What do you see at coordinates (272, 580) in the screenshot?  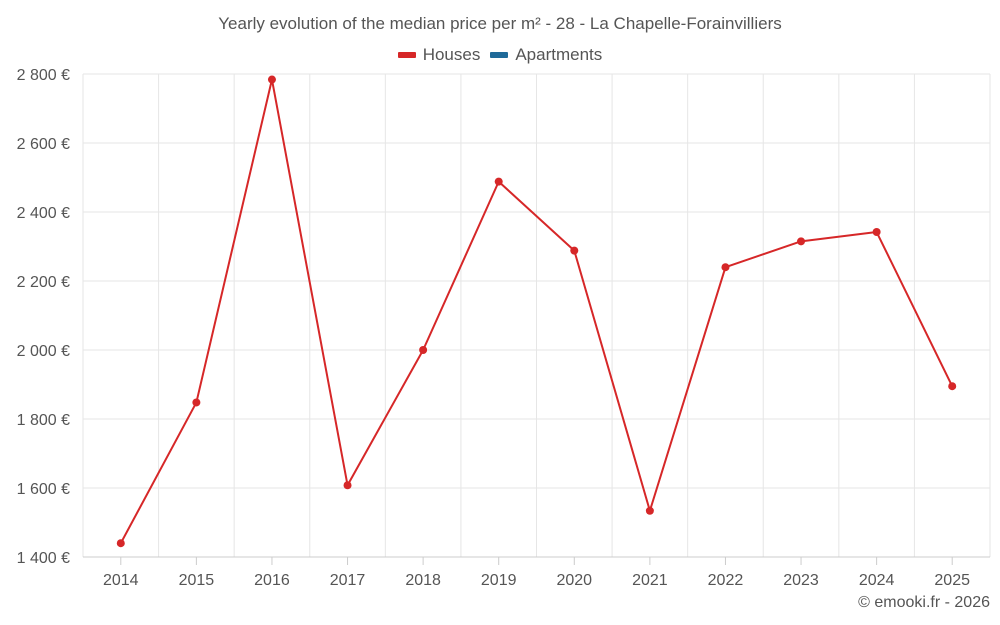 I see `x-tick-label: 2016` at bounding box center [272, 580].